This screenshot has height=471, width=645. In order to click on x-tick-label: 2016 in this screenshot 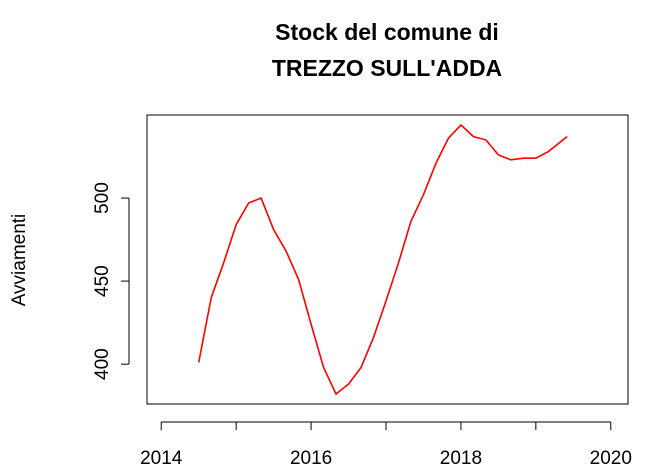, I will do `click(311, 458)`.